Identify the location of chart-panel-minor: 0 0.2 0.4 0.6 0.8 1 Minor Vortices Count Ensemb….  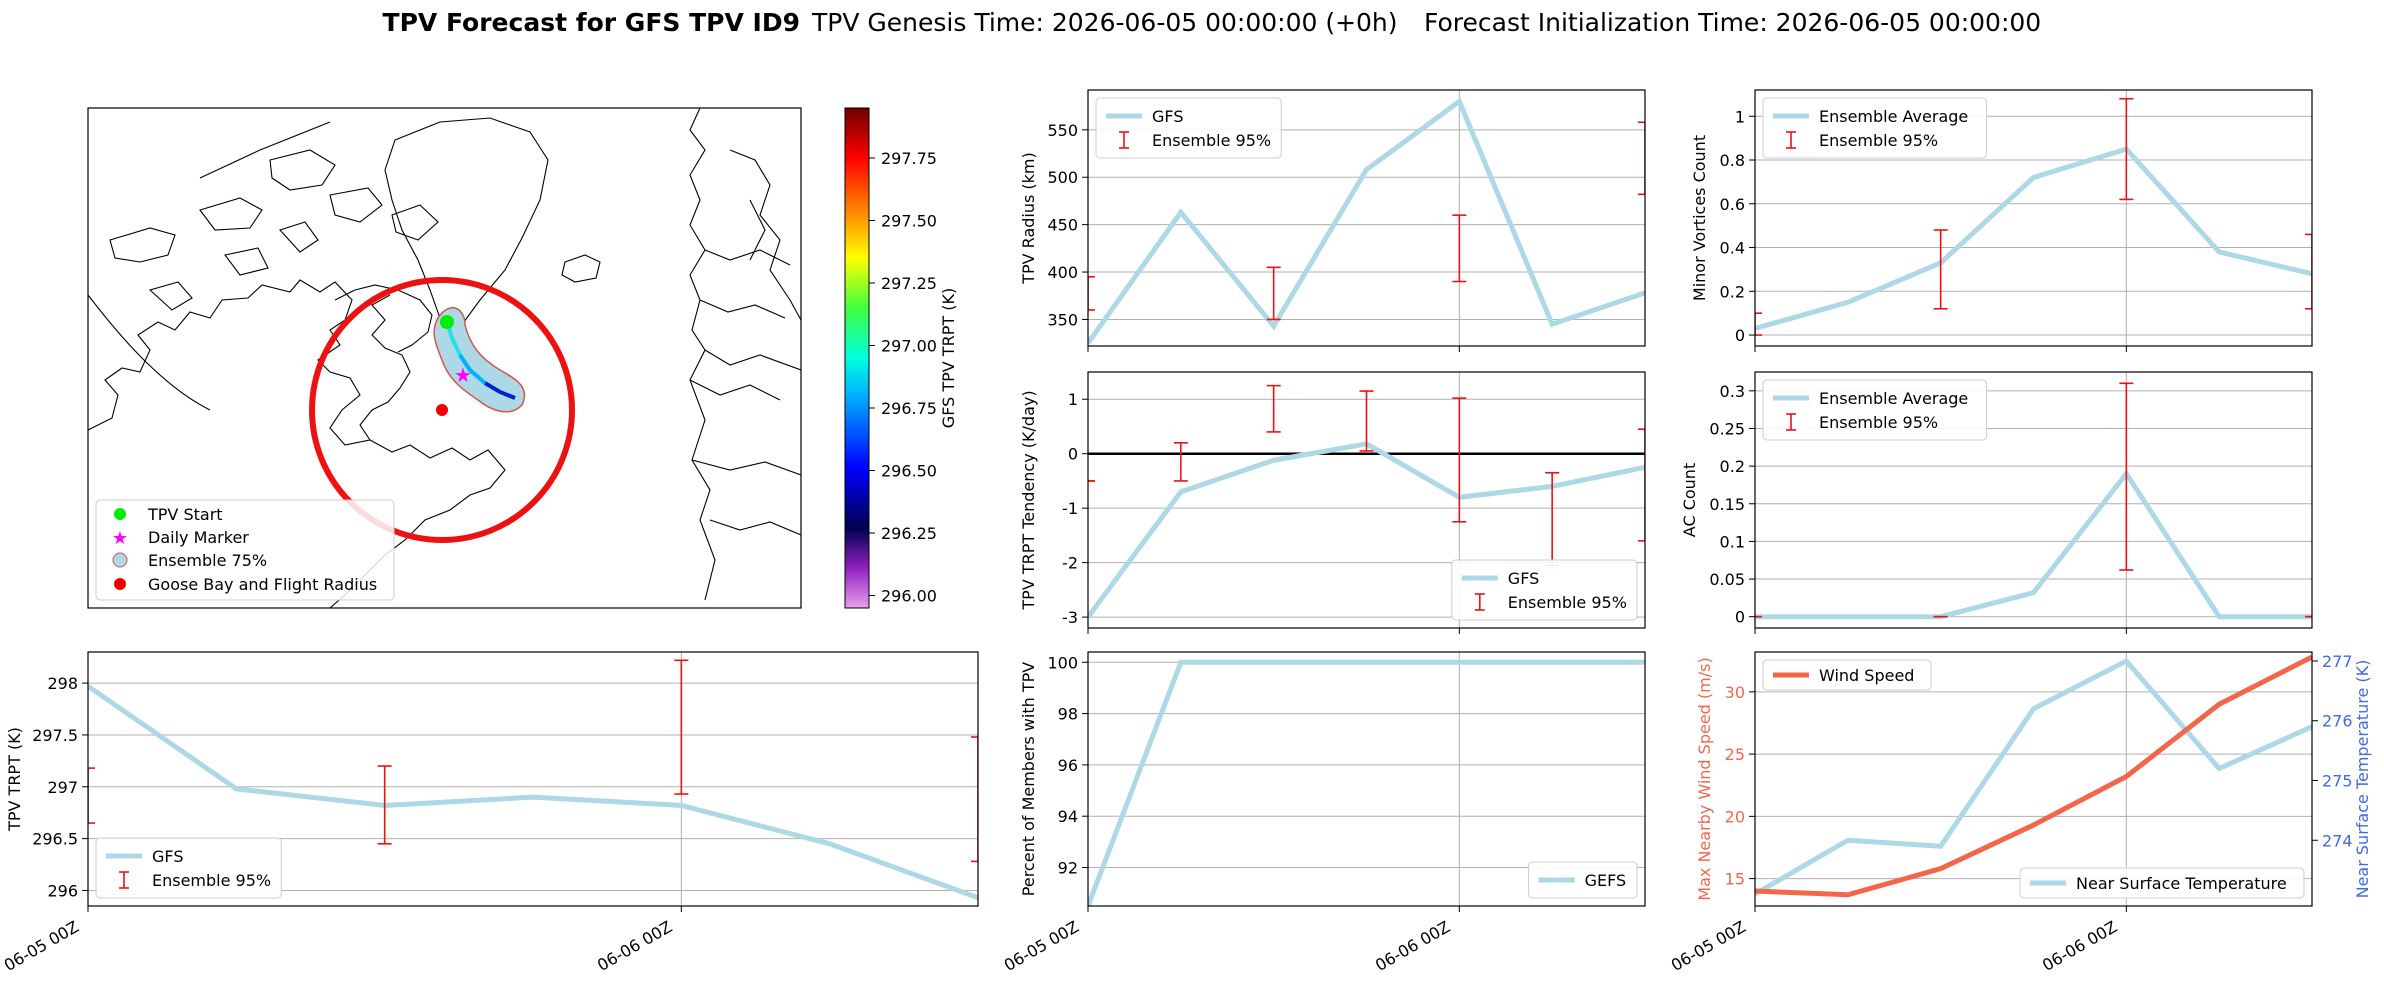
(2001, 220).